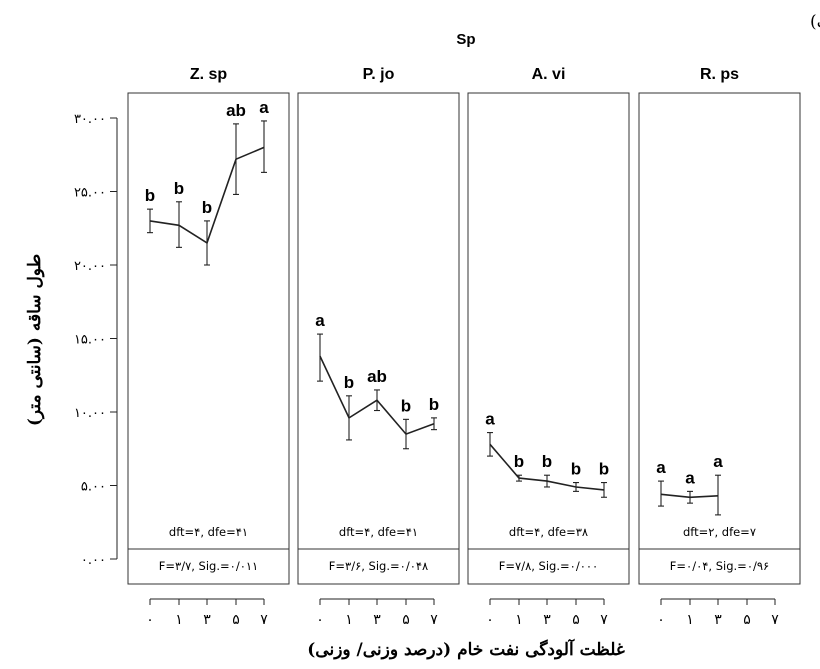  Describe the element at coordinates (719, 74) in the screenshot. I see `panel-title: R. ps` at that location.